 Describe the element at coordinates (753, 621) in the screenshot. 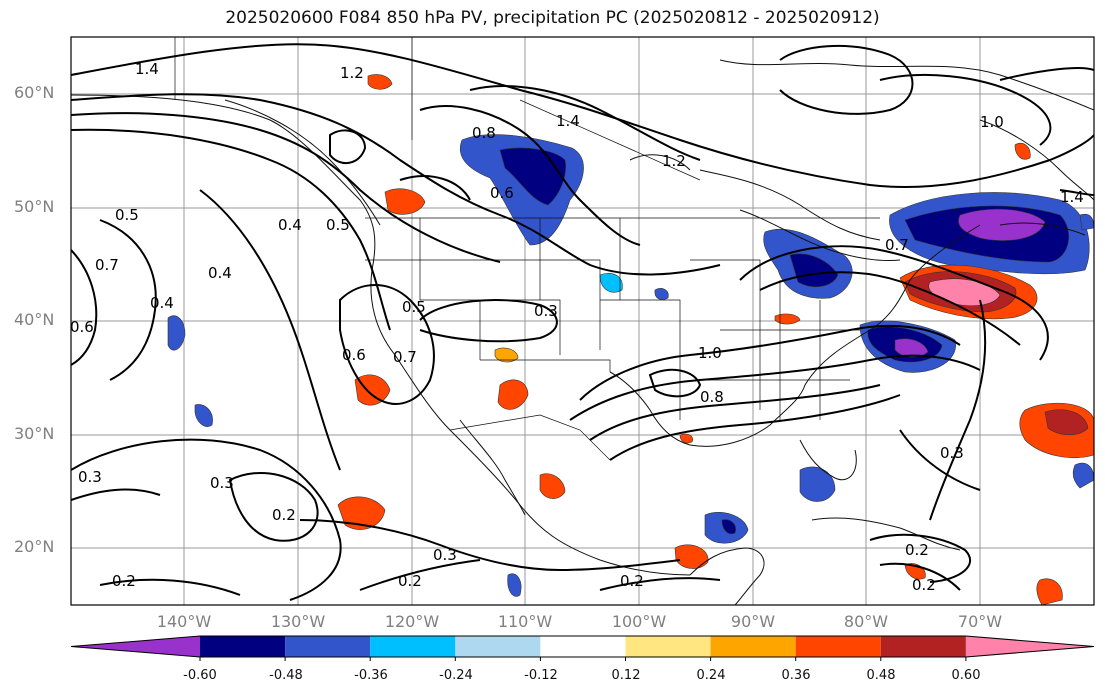

I see `lon-label-90w: 90°W` at that location.